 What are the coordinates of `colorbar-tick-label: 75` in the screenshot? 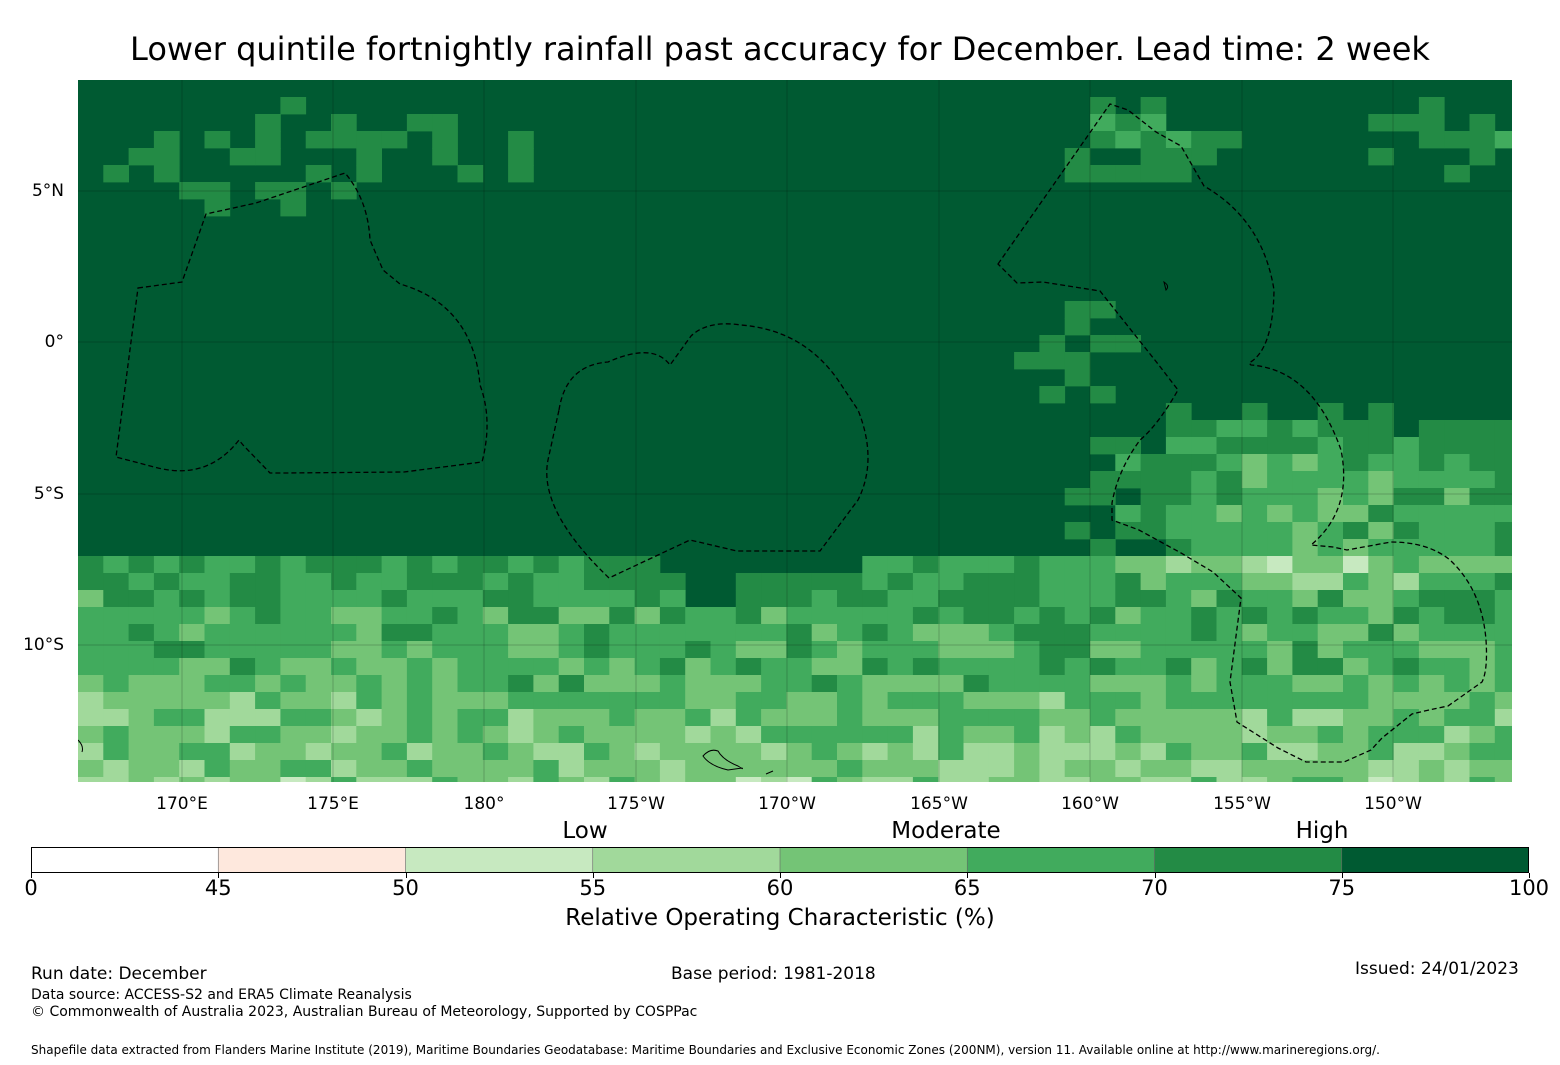 It's located at (1342, 888).